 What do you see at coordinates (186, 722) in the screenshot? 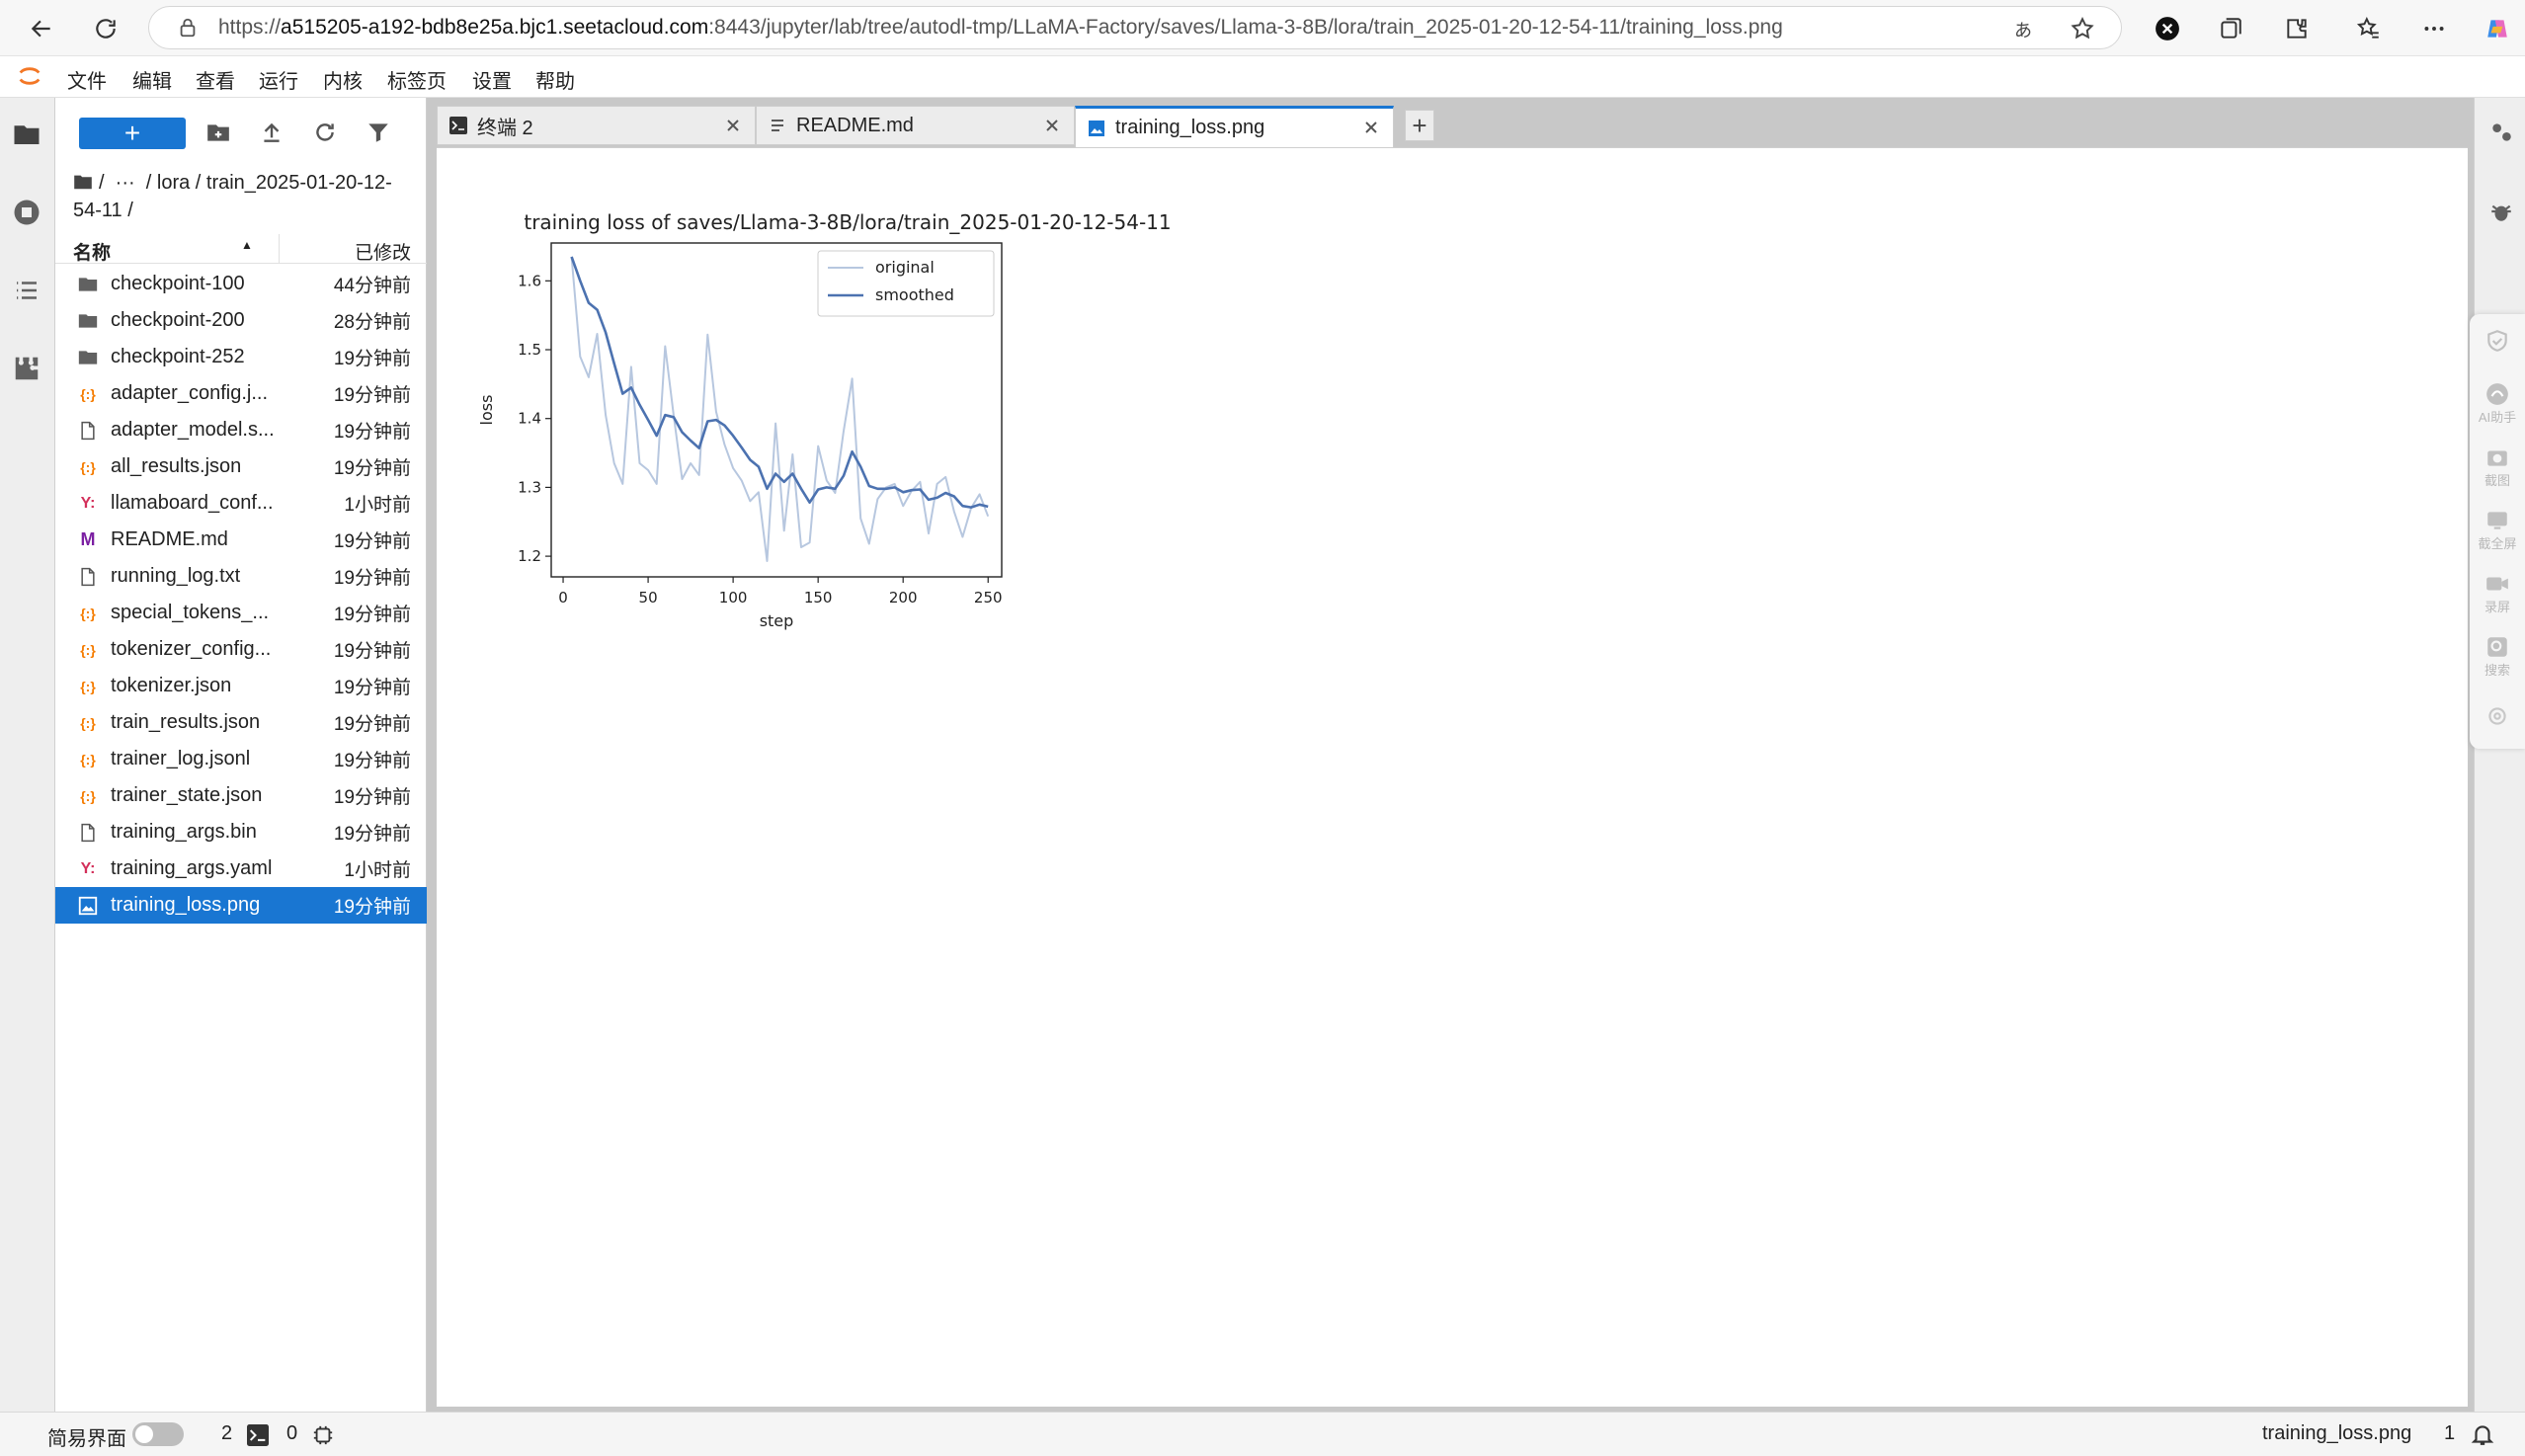
I see `file-name: train_results.json` at bounding box center [186, 722].